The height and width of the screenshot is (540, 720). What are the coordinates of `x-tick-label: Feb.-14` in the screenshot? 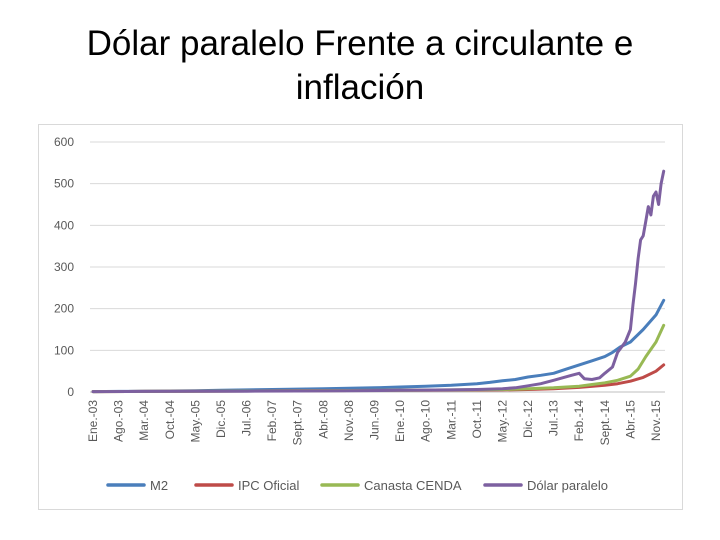 It's located at (579, 421).